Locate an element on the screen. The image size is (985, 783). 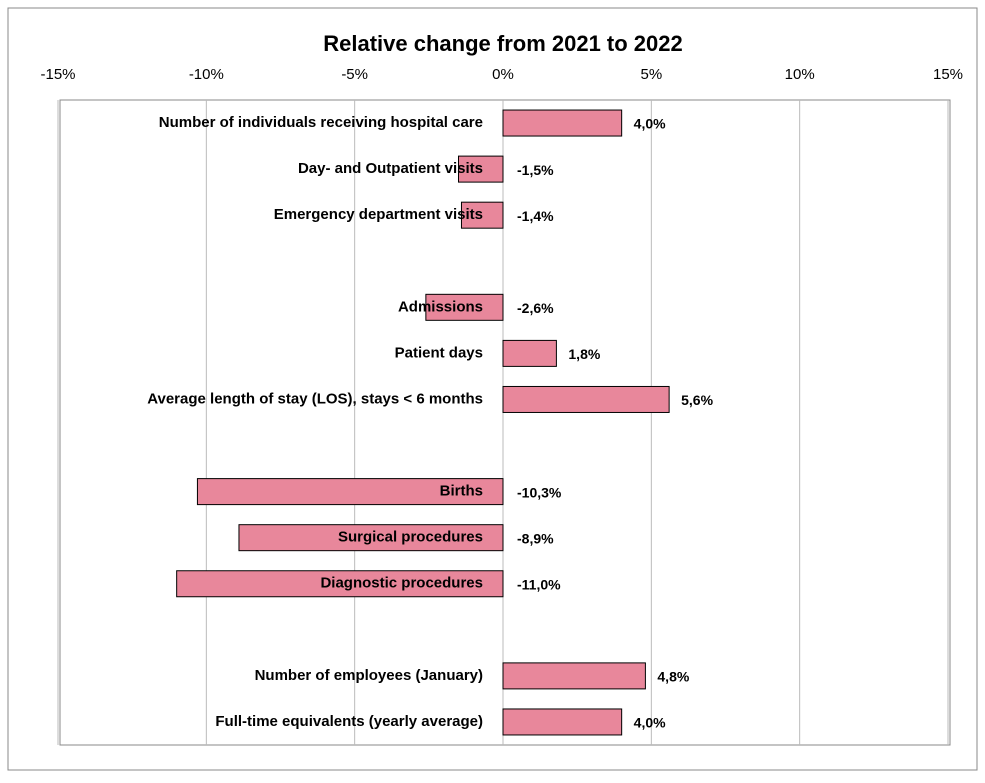
x-tick-label: -15% is located at coordinates (57, 74).